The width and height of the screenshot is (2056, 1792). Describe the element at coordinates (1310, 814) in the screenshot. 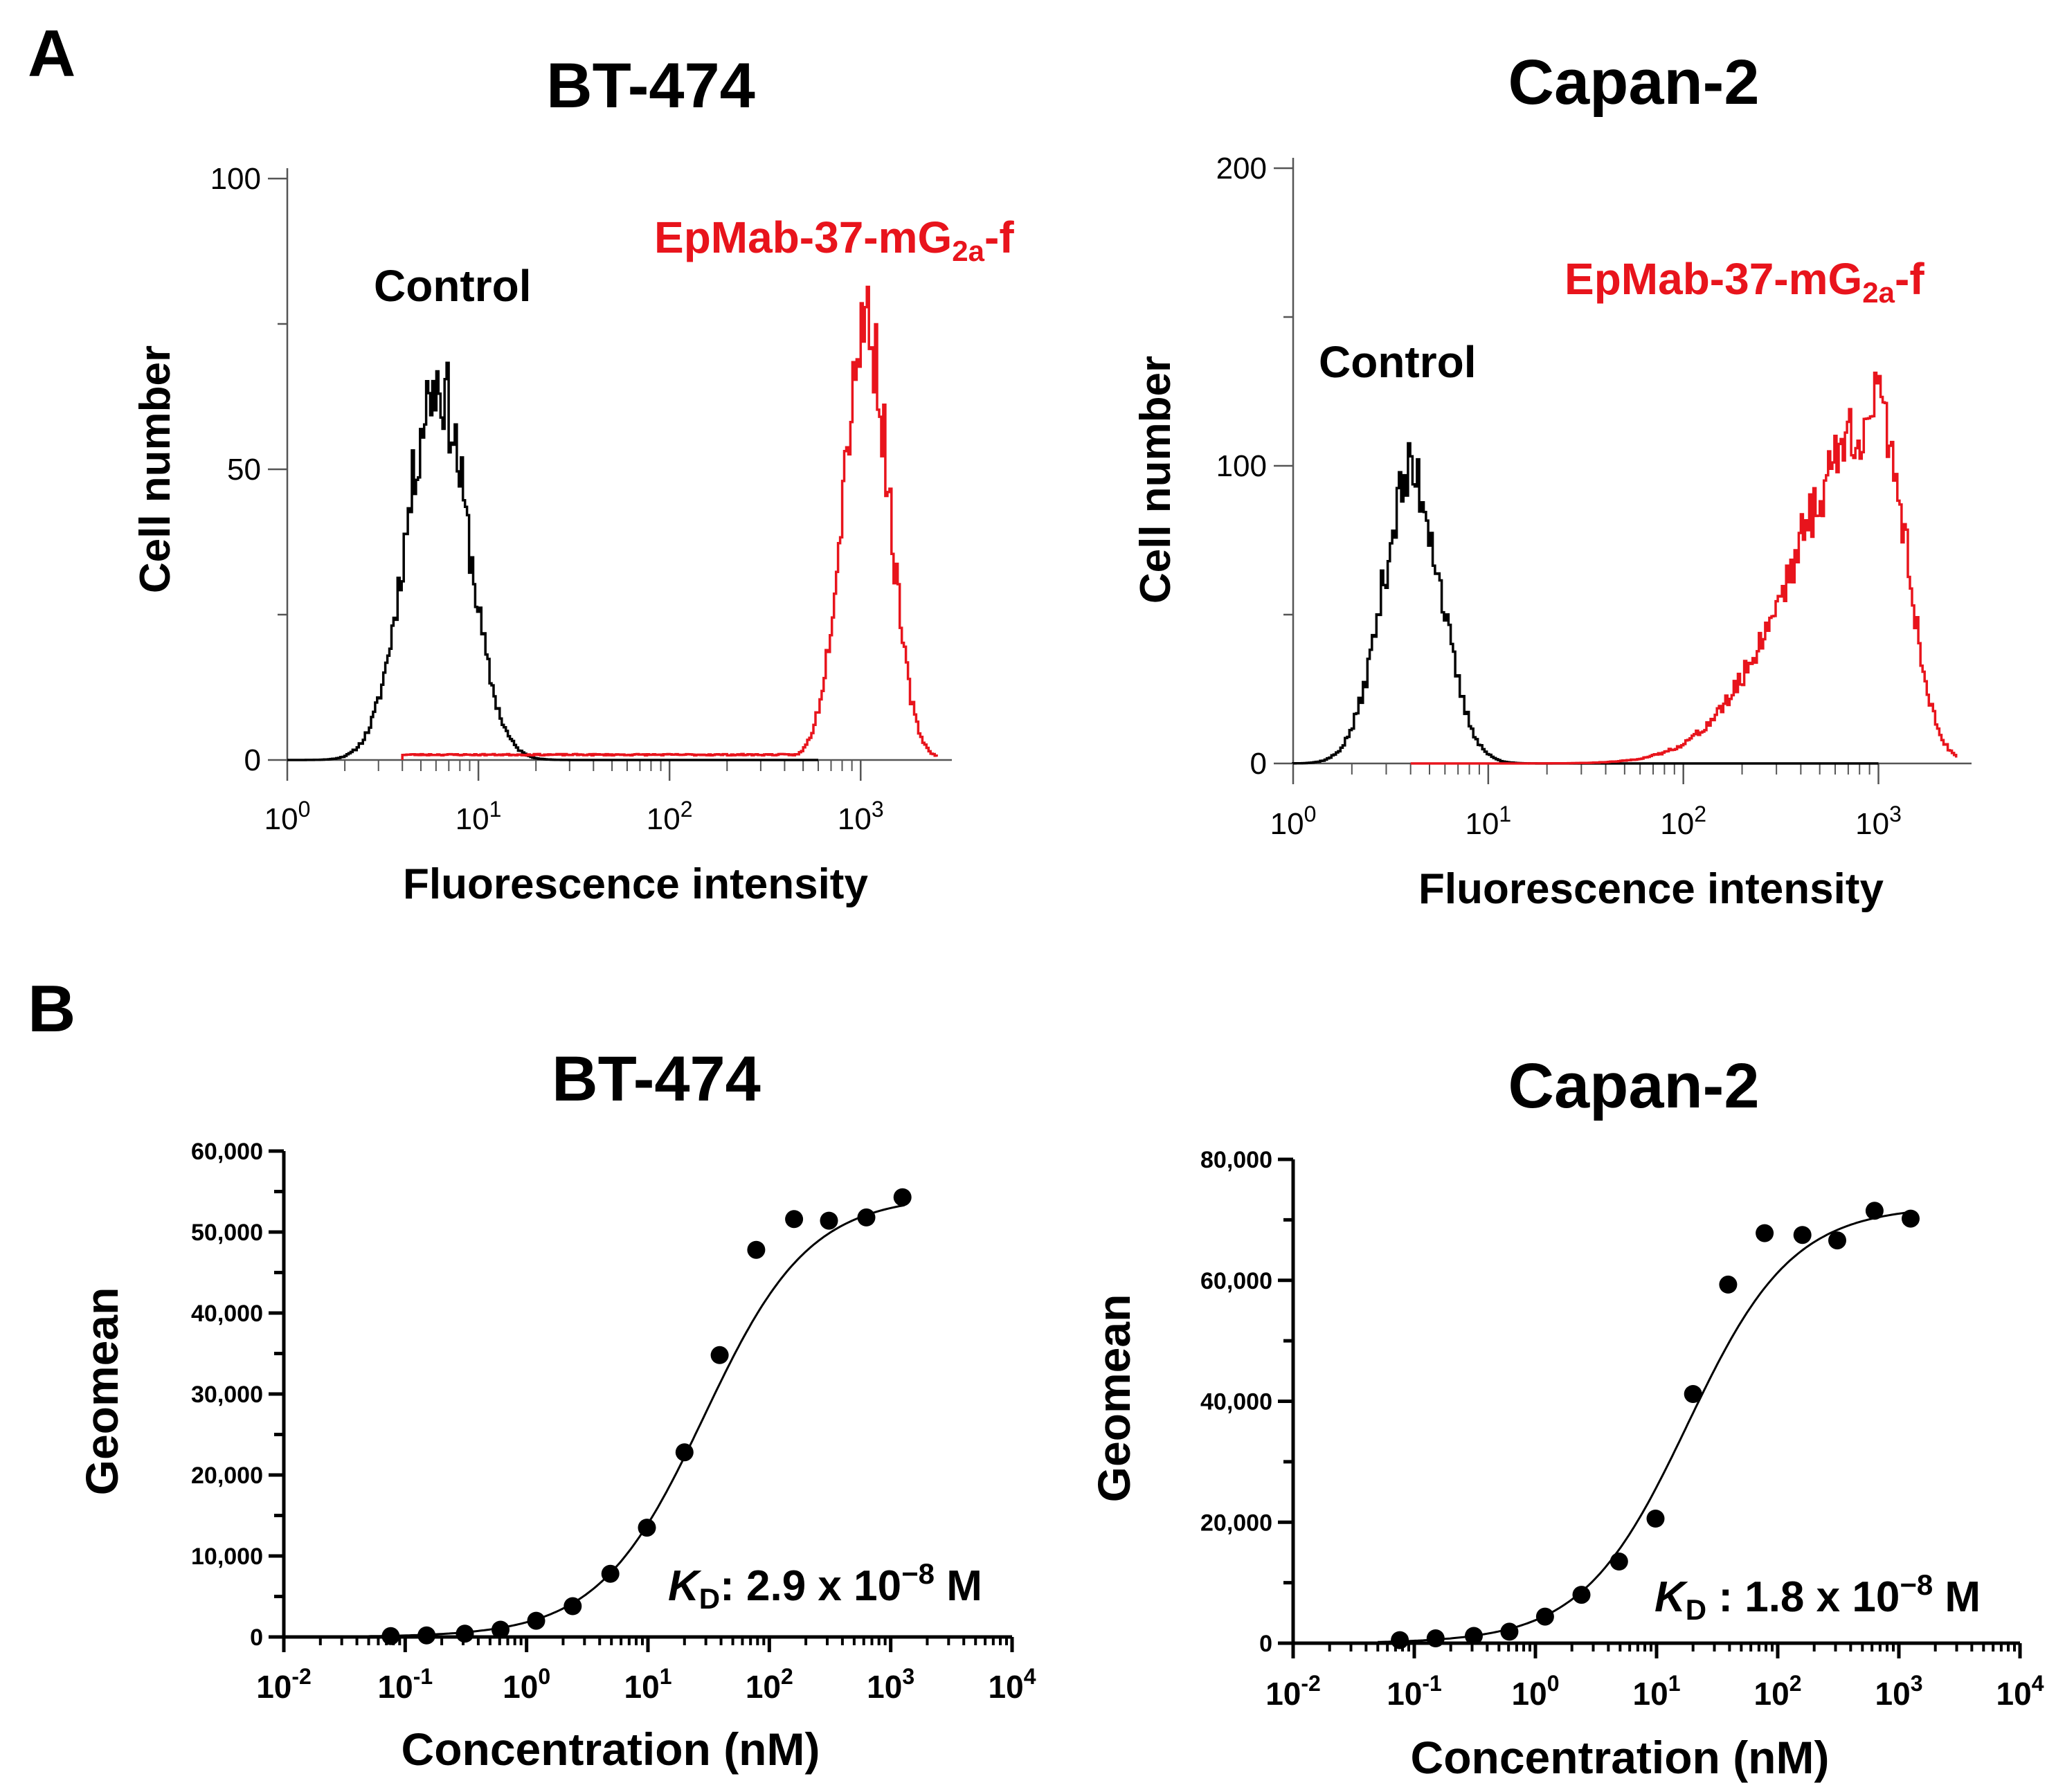

I see `x-tick-exponent: 0` at that location.